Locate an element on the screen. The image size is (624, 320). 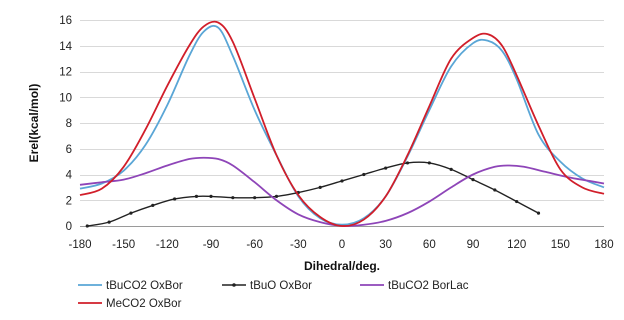
y-tick-label: 2 is located at coordinates (69, 201).